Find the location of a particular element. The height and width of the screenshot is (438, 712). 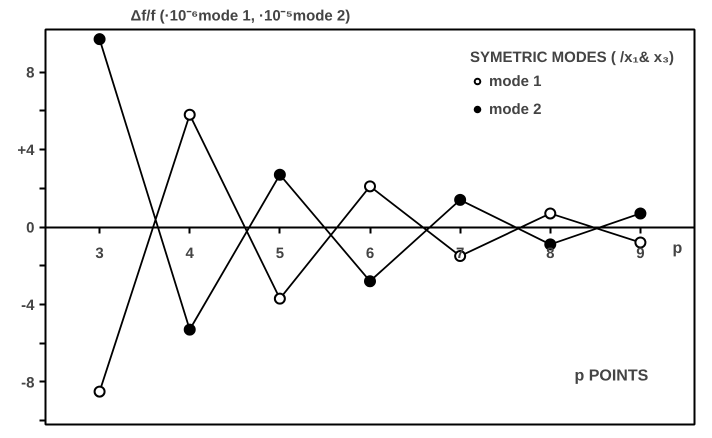

x-tick-label: 8 is located at coordinates (550, 253).